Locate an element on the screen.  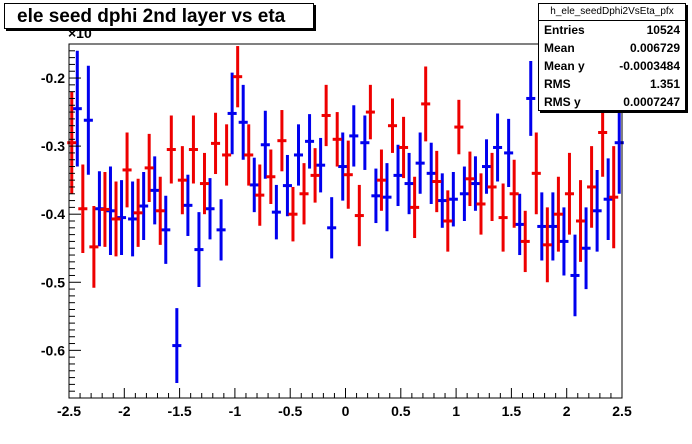
x-tick-label: 0.5 is located at coordinates (401, 411).